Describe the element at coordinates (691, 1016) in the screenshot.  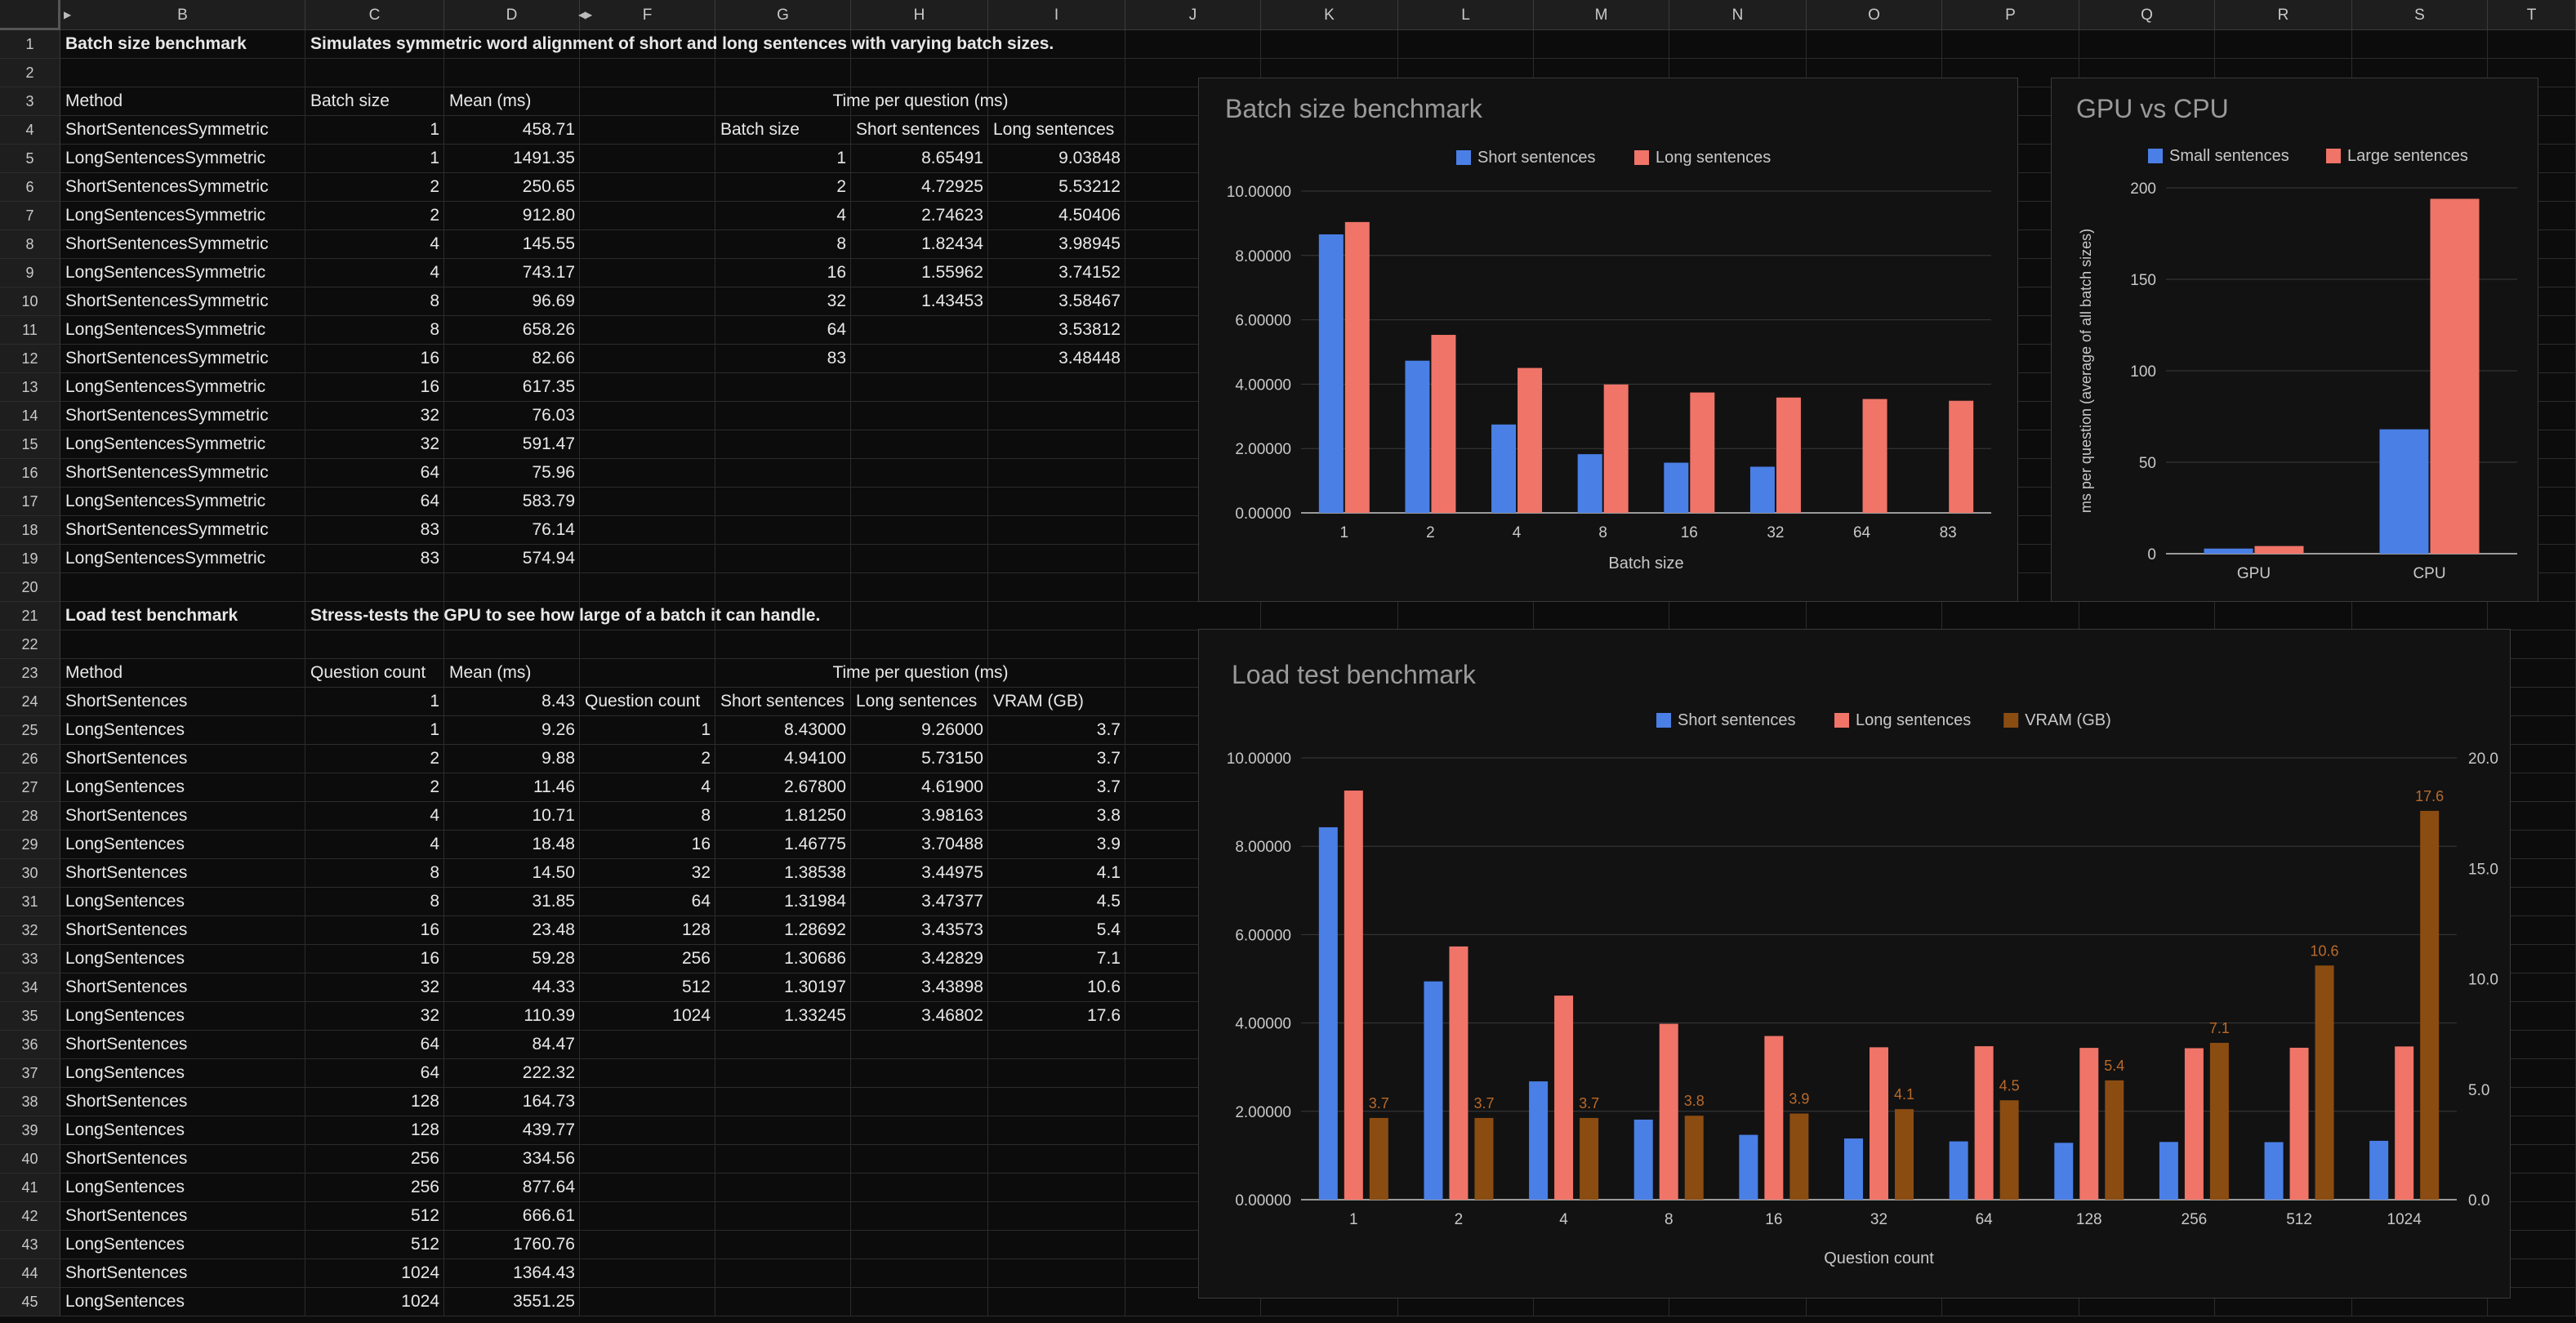
I see `pivot-cell: 1024` at that location.